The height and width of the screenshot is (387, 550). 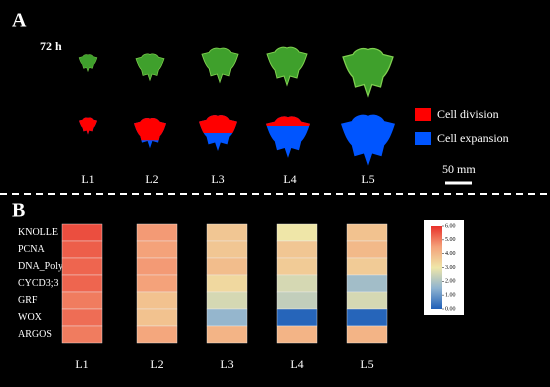 I want to click on colorbar-tick-label: 5.00, so click(x=450, y=240).